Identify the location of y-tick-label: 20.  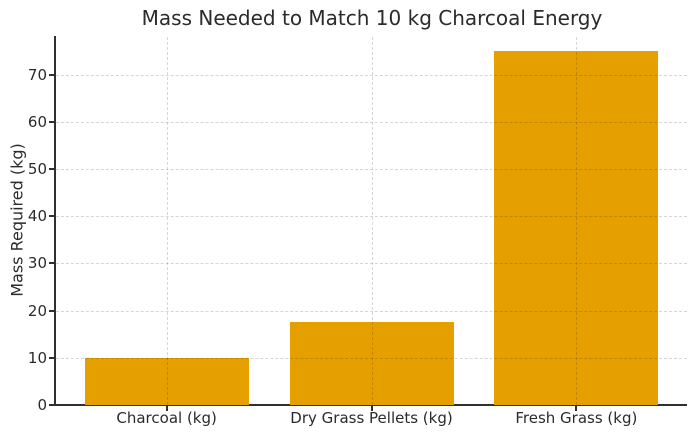
(37, 310).